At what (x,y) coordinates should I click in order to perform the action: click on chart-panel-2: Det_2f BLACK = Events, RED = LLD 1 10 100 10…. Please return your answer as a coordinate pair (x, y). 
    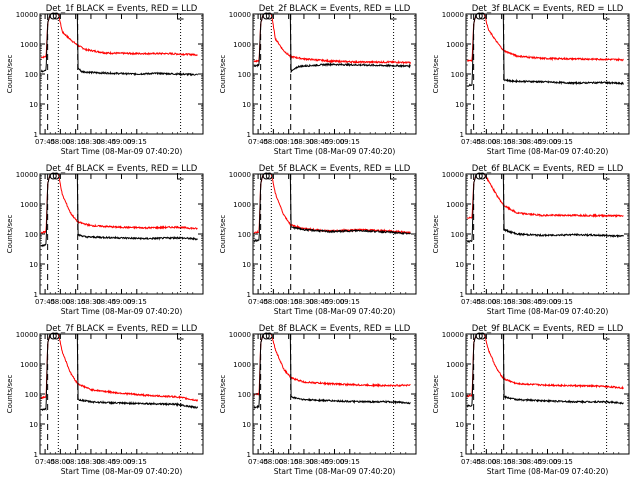
    Looking at the image, I should click on (318, 80).